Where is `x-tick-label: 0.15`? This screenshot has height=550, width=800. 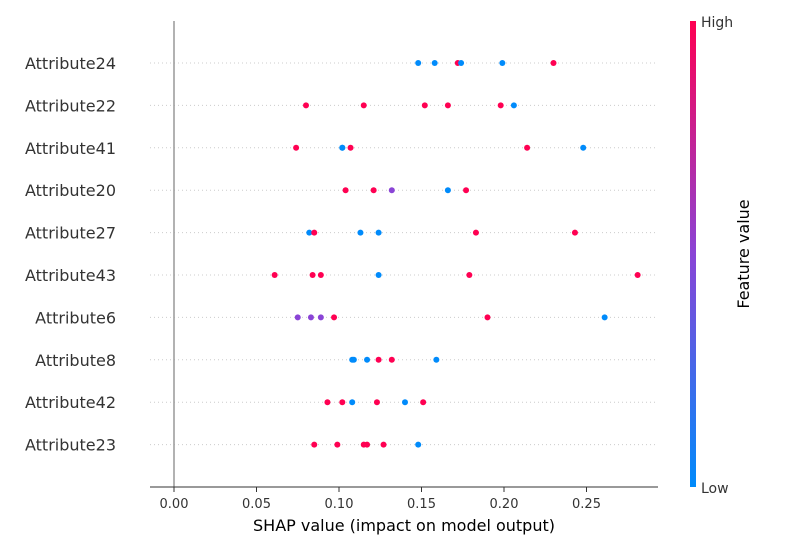 x-tick-label: 0.15 is located at coordinates (421, 504).